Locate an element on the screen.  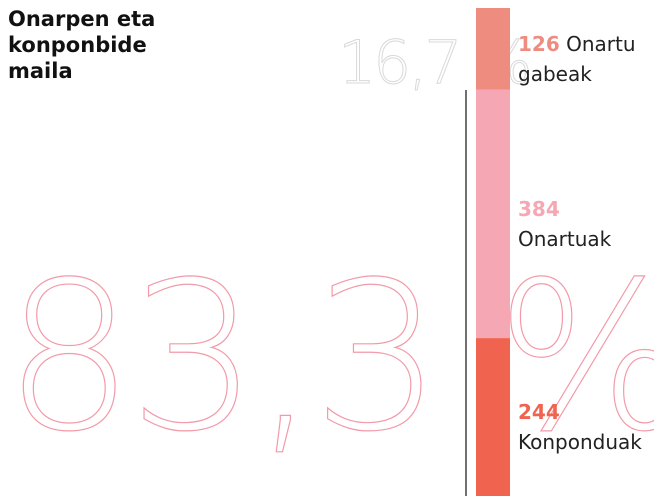
chart-title: Onarpen eta konponbide maila is located at coordinates (82, 45).